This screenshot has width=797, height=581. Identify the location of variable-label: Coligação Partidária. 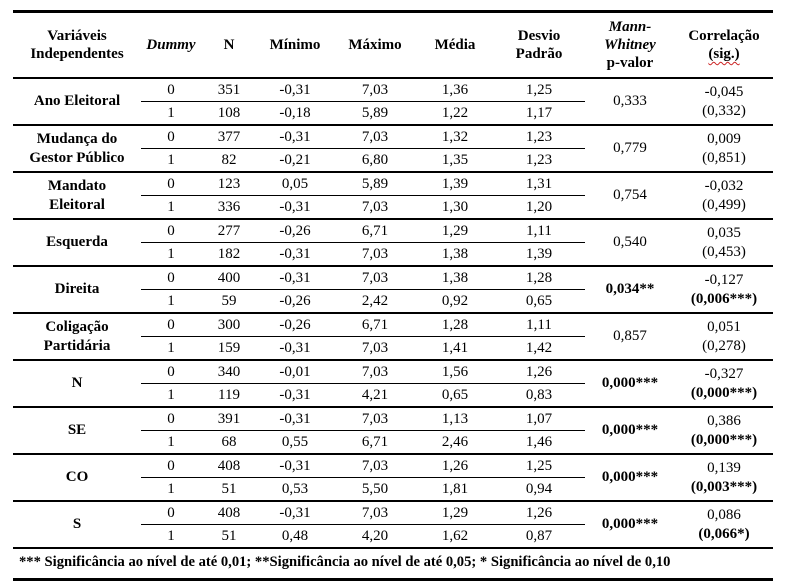
(77, 337).